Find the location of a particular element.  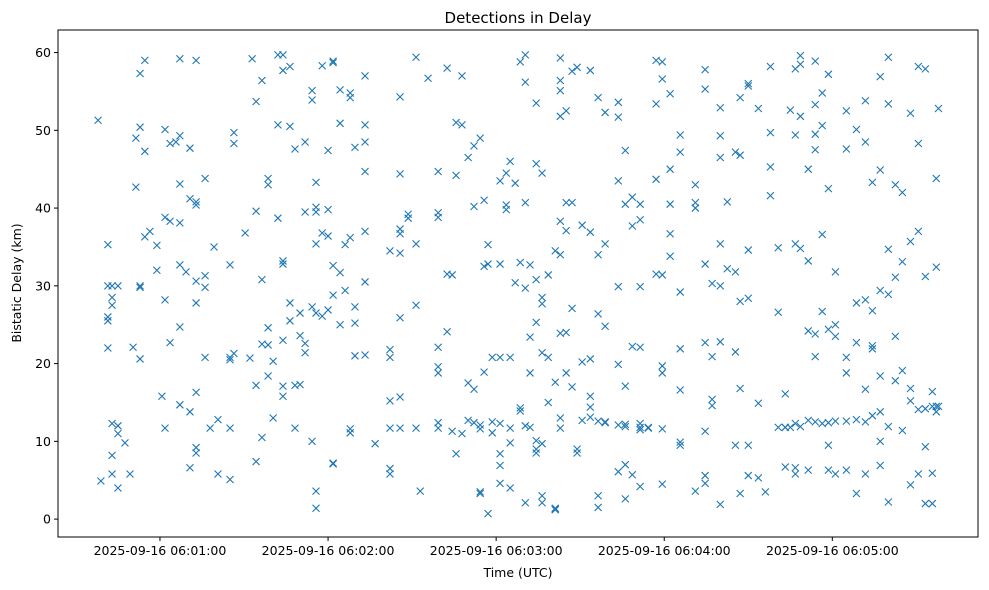

y-tick-label: 10 is located at coordinates (43, 441).